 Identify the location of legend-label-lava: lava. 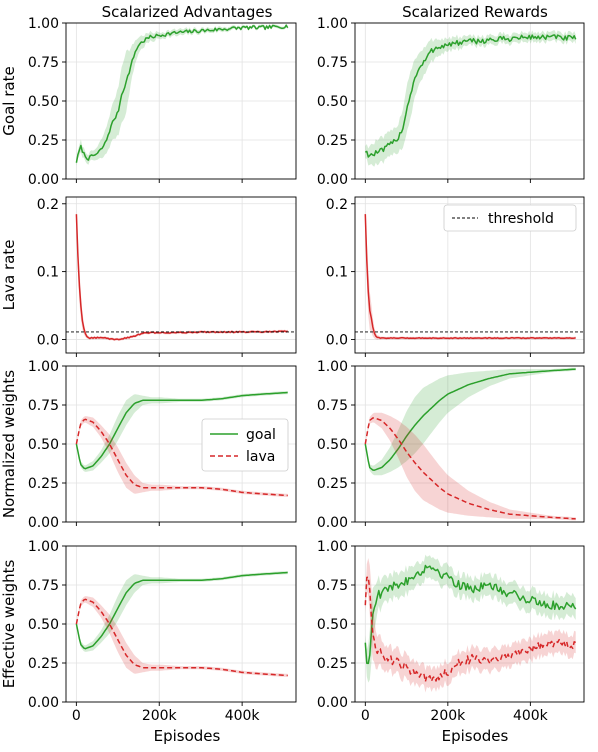
(260, 457).